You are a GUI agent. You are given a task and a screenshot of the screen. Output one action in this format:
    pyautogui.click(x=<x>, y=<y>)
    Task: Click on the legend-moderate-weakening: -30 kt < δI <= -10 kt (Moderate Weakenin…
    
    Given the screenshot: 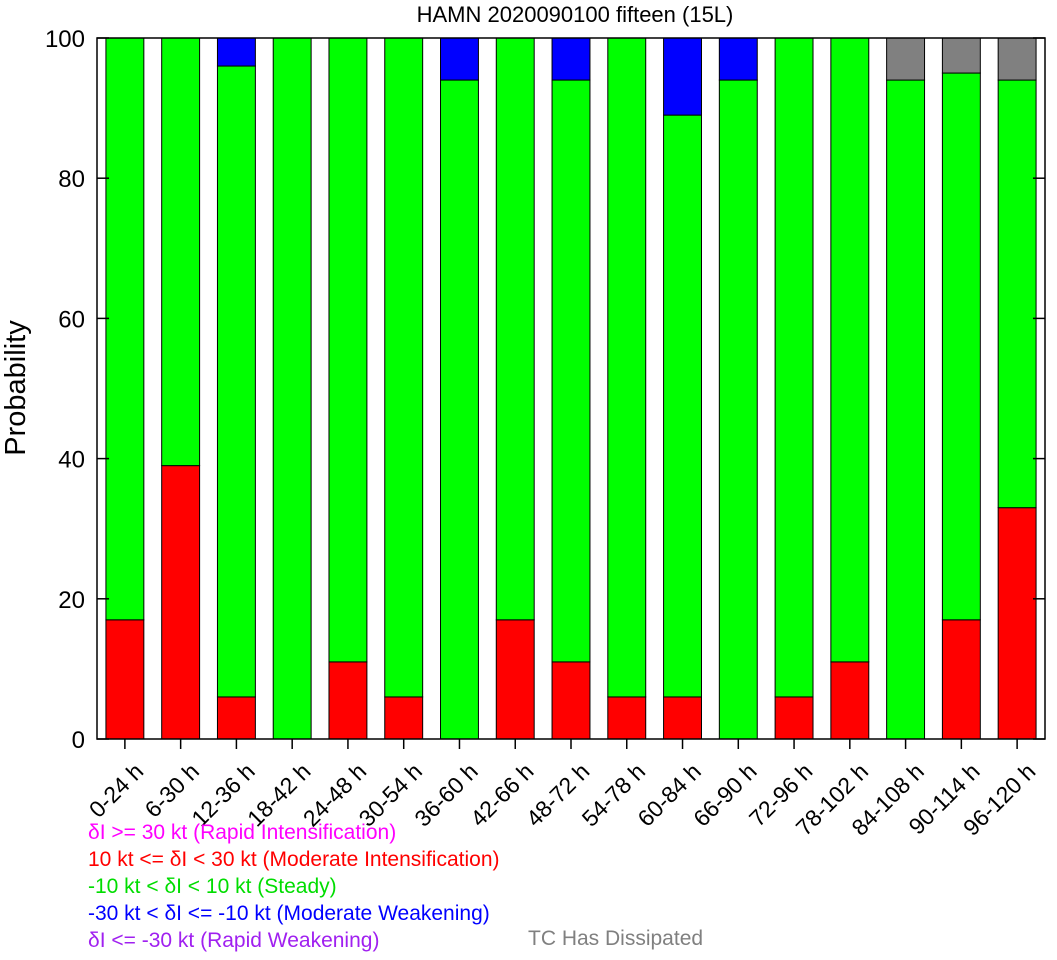 What is the action you would take?
    pyautogui.click(x=289, y=913)
    